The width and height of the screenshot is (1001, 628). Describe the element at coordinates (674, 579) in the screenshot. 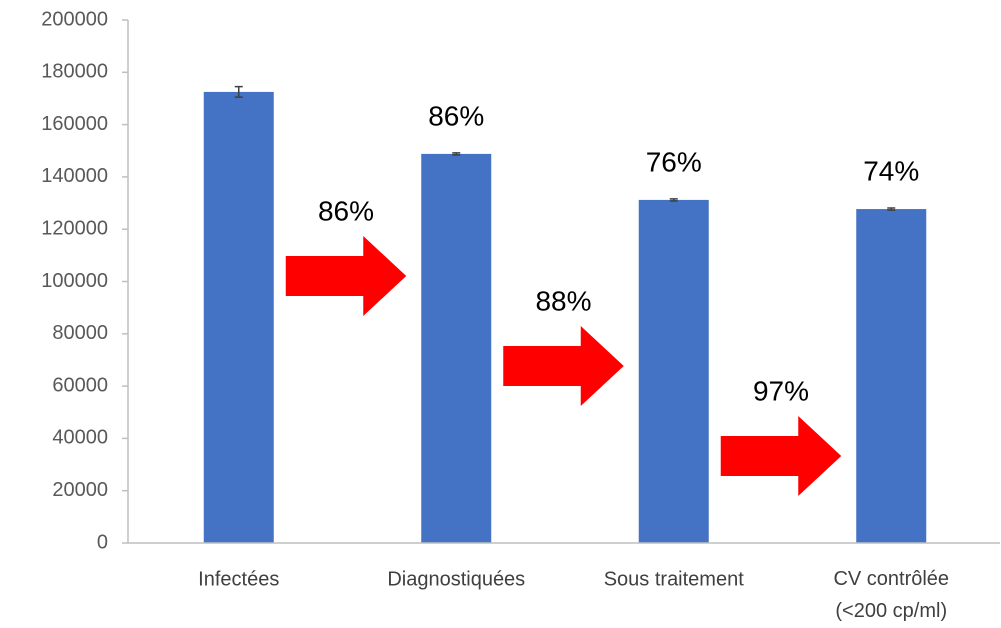

I see `x-tick-label: Sous traitement` at that location.